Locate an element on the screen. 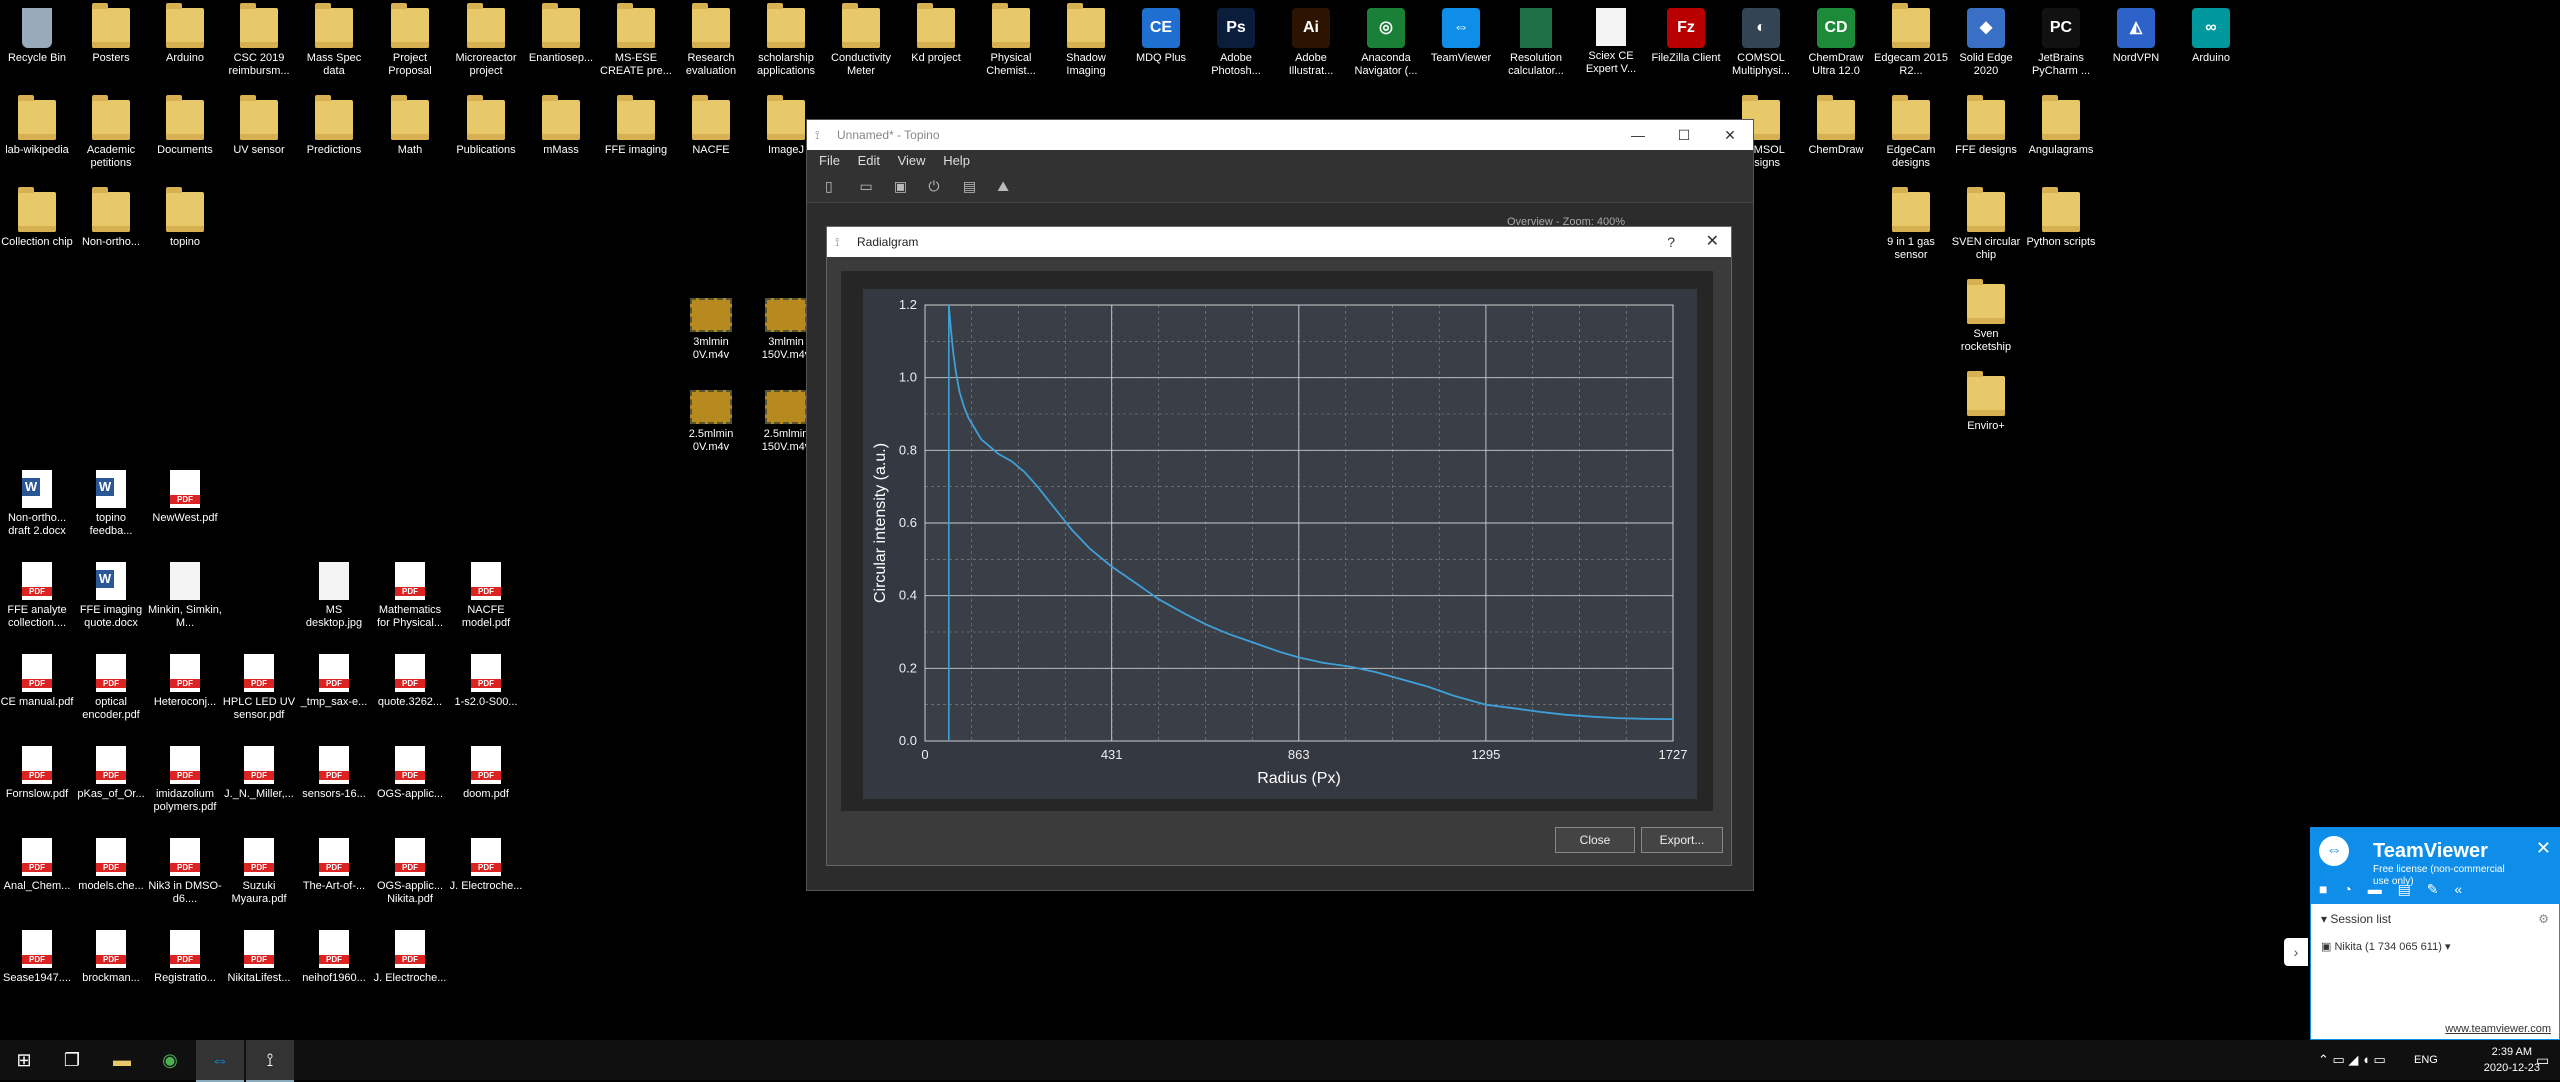  chart-icon: ⛰ is located at coordinates (1003, 186).